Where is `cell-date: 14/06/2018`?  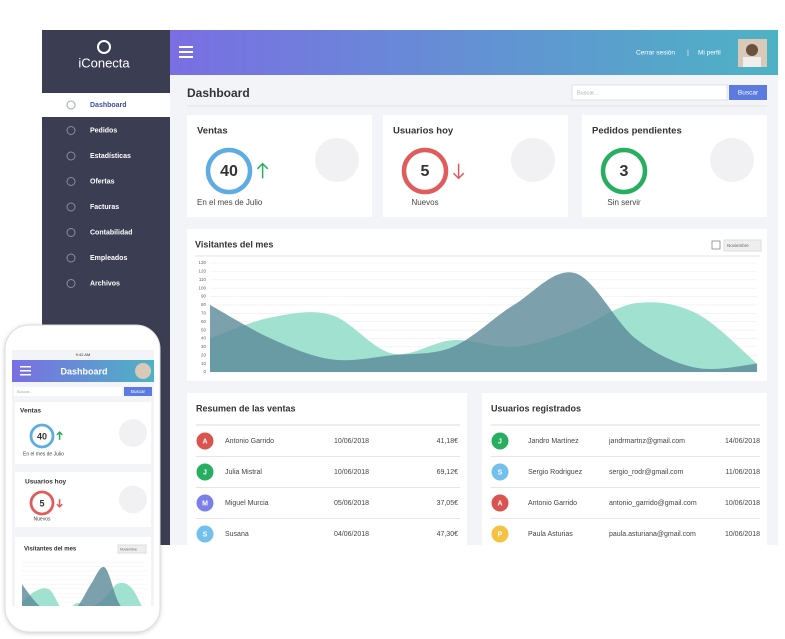 cell-date: 14/06/2018 is located at coordinates (742, 441).